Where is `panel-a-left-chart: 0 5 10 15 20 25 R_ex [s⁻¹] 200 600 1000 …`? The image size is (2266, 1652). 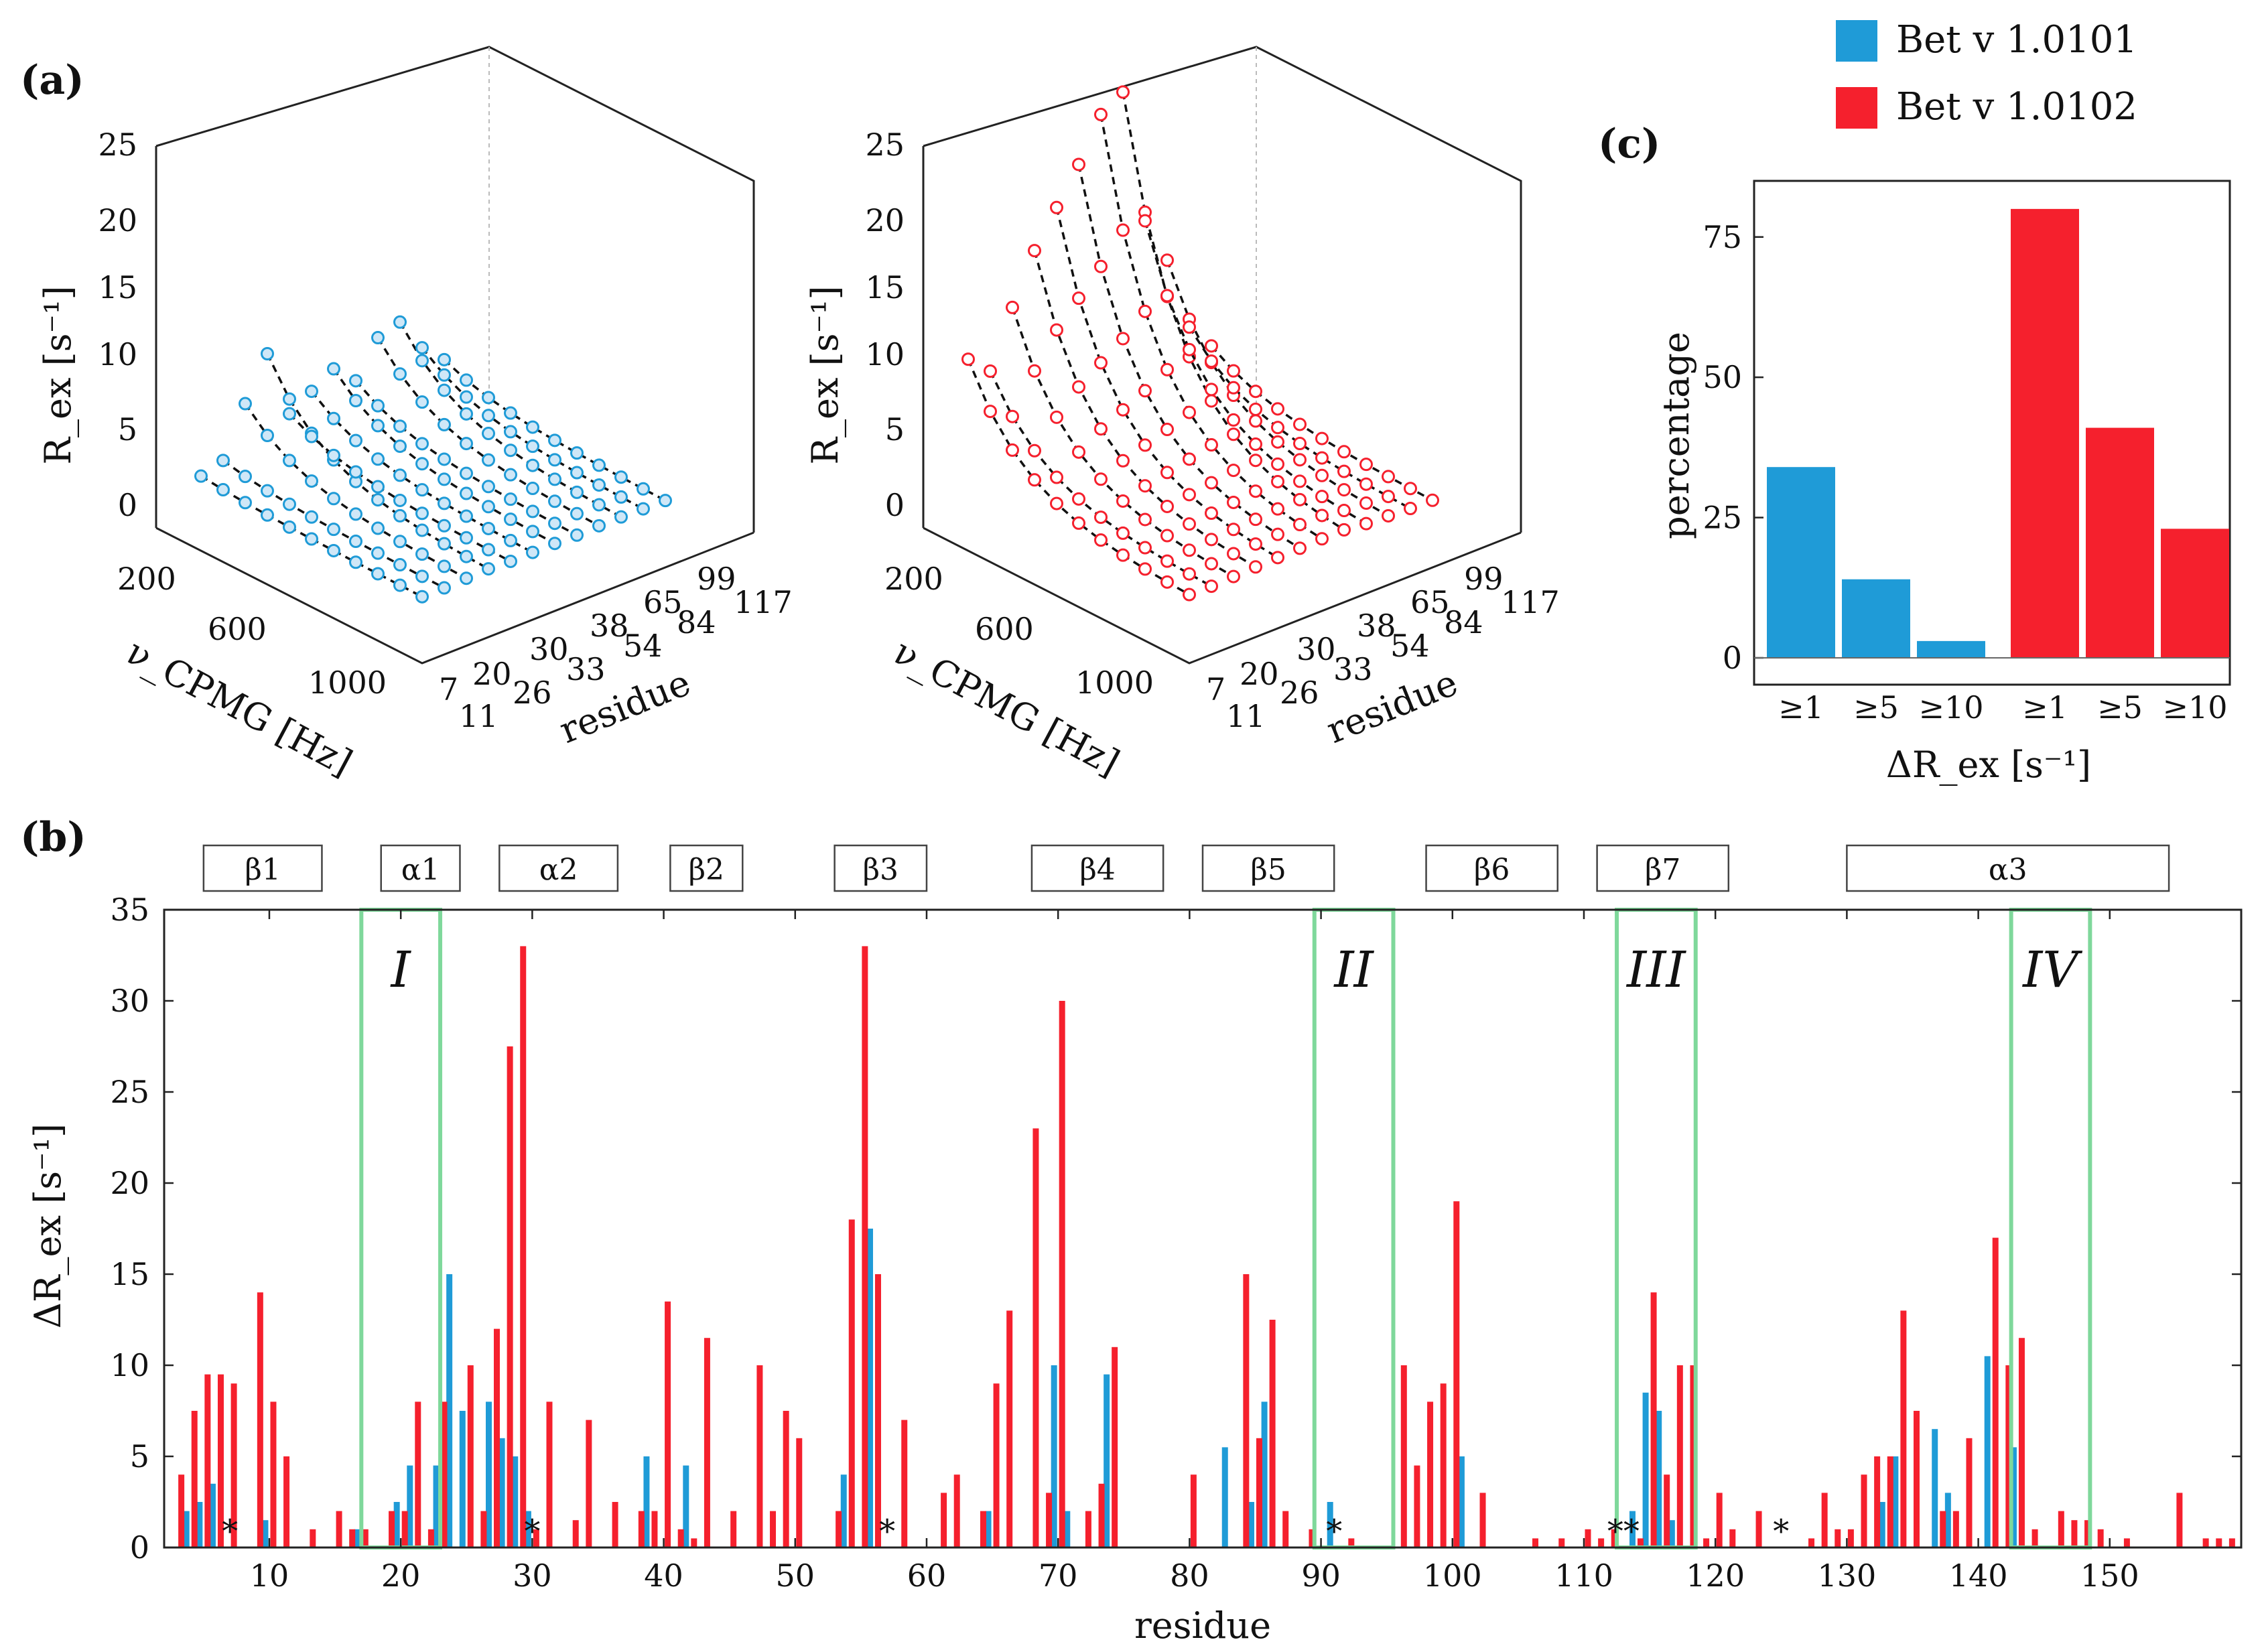 panel-a-left-chart: 0 5 10 15 20 25 R_ex [s⁻¹] 200 600 1000 … is located at coordinates (415, 415).